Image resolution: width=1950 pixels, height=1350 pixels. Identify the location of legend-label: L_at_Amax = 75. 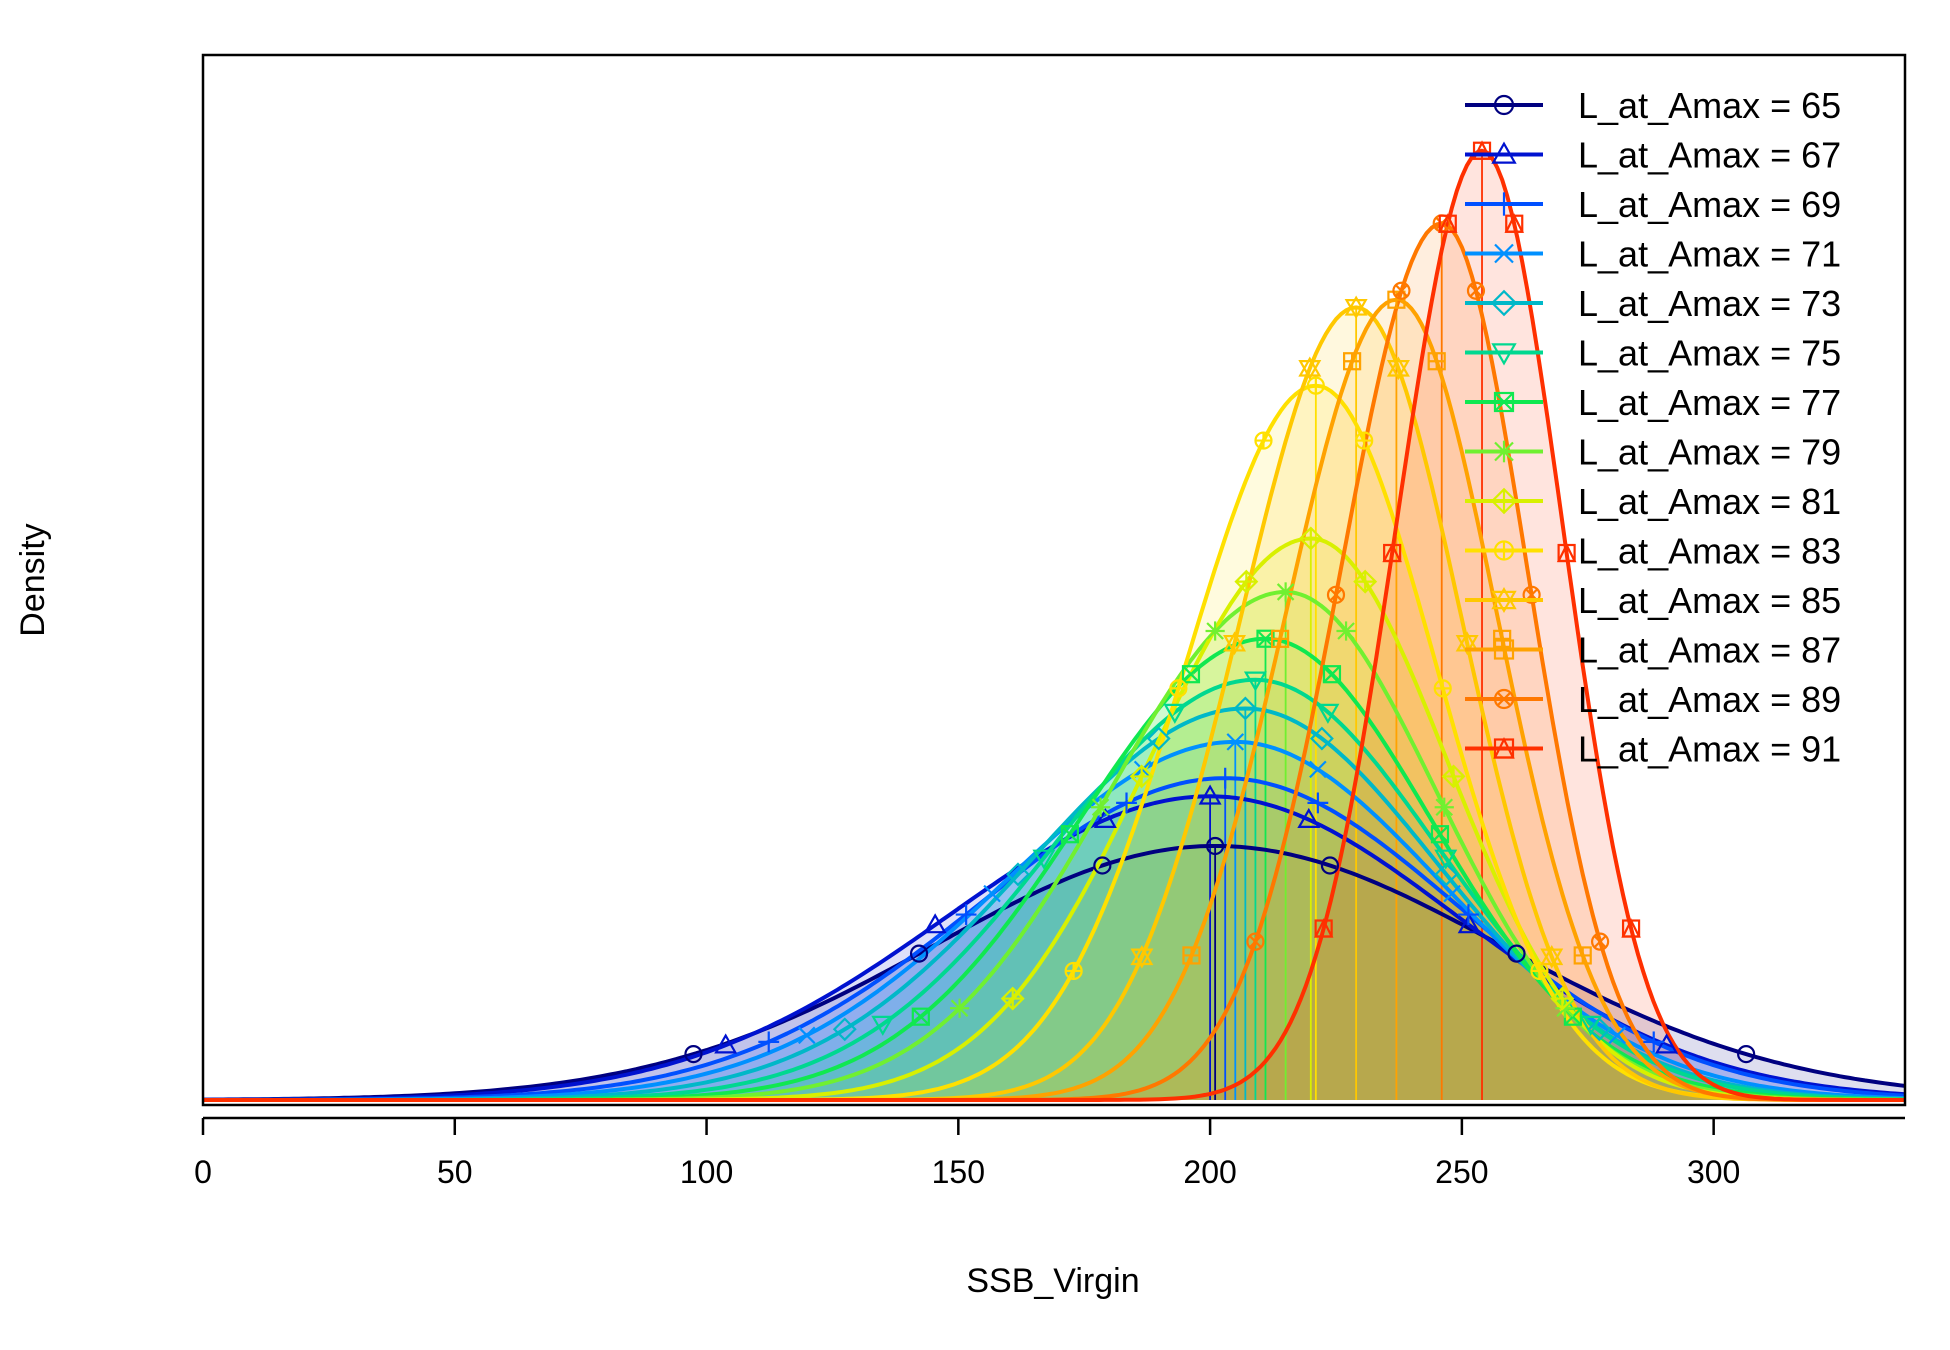
(1709, 353).